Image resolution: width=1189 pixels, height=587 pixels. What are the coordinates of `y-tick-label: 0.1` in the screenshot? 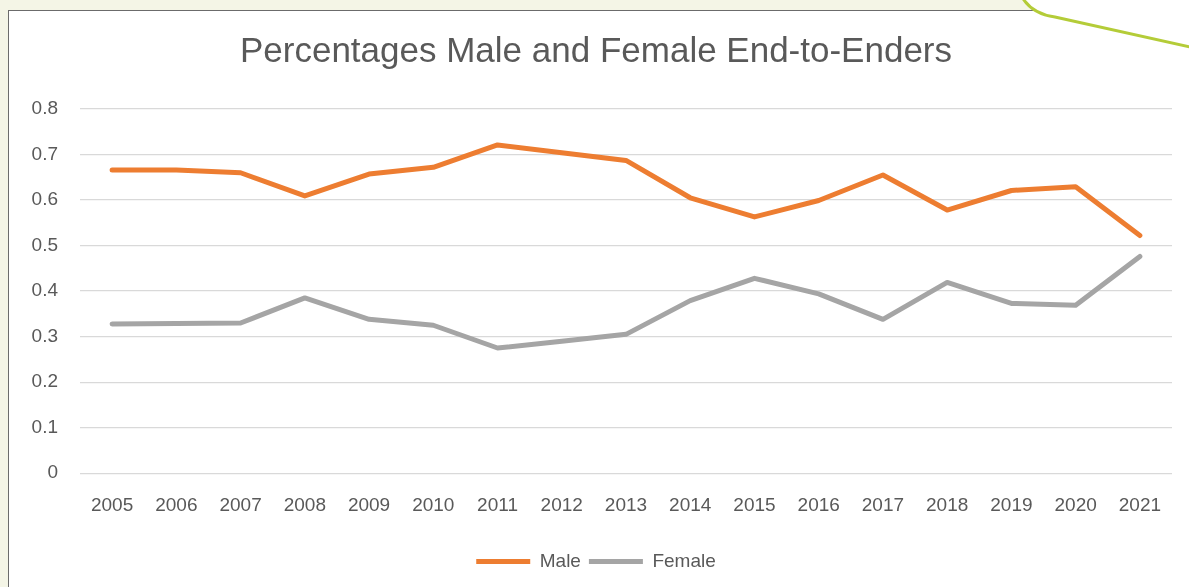 It's located at (44, 426).